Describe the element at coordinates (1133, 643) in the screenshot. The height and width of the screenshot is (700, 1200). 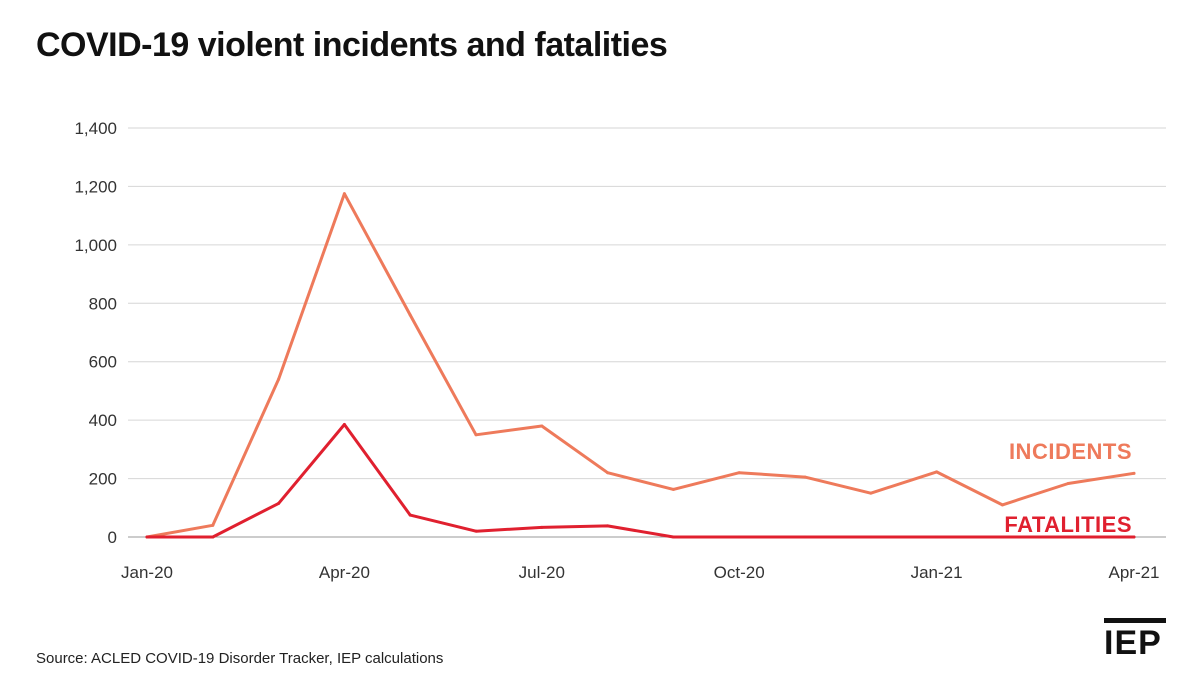
I see `logo-text: IEP` at that location.